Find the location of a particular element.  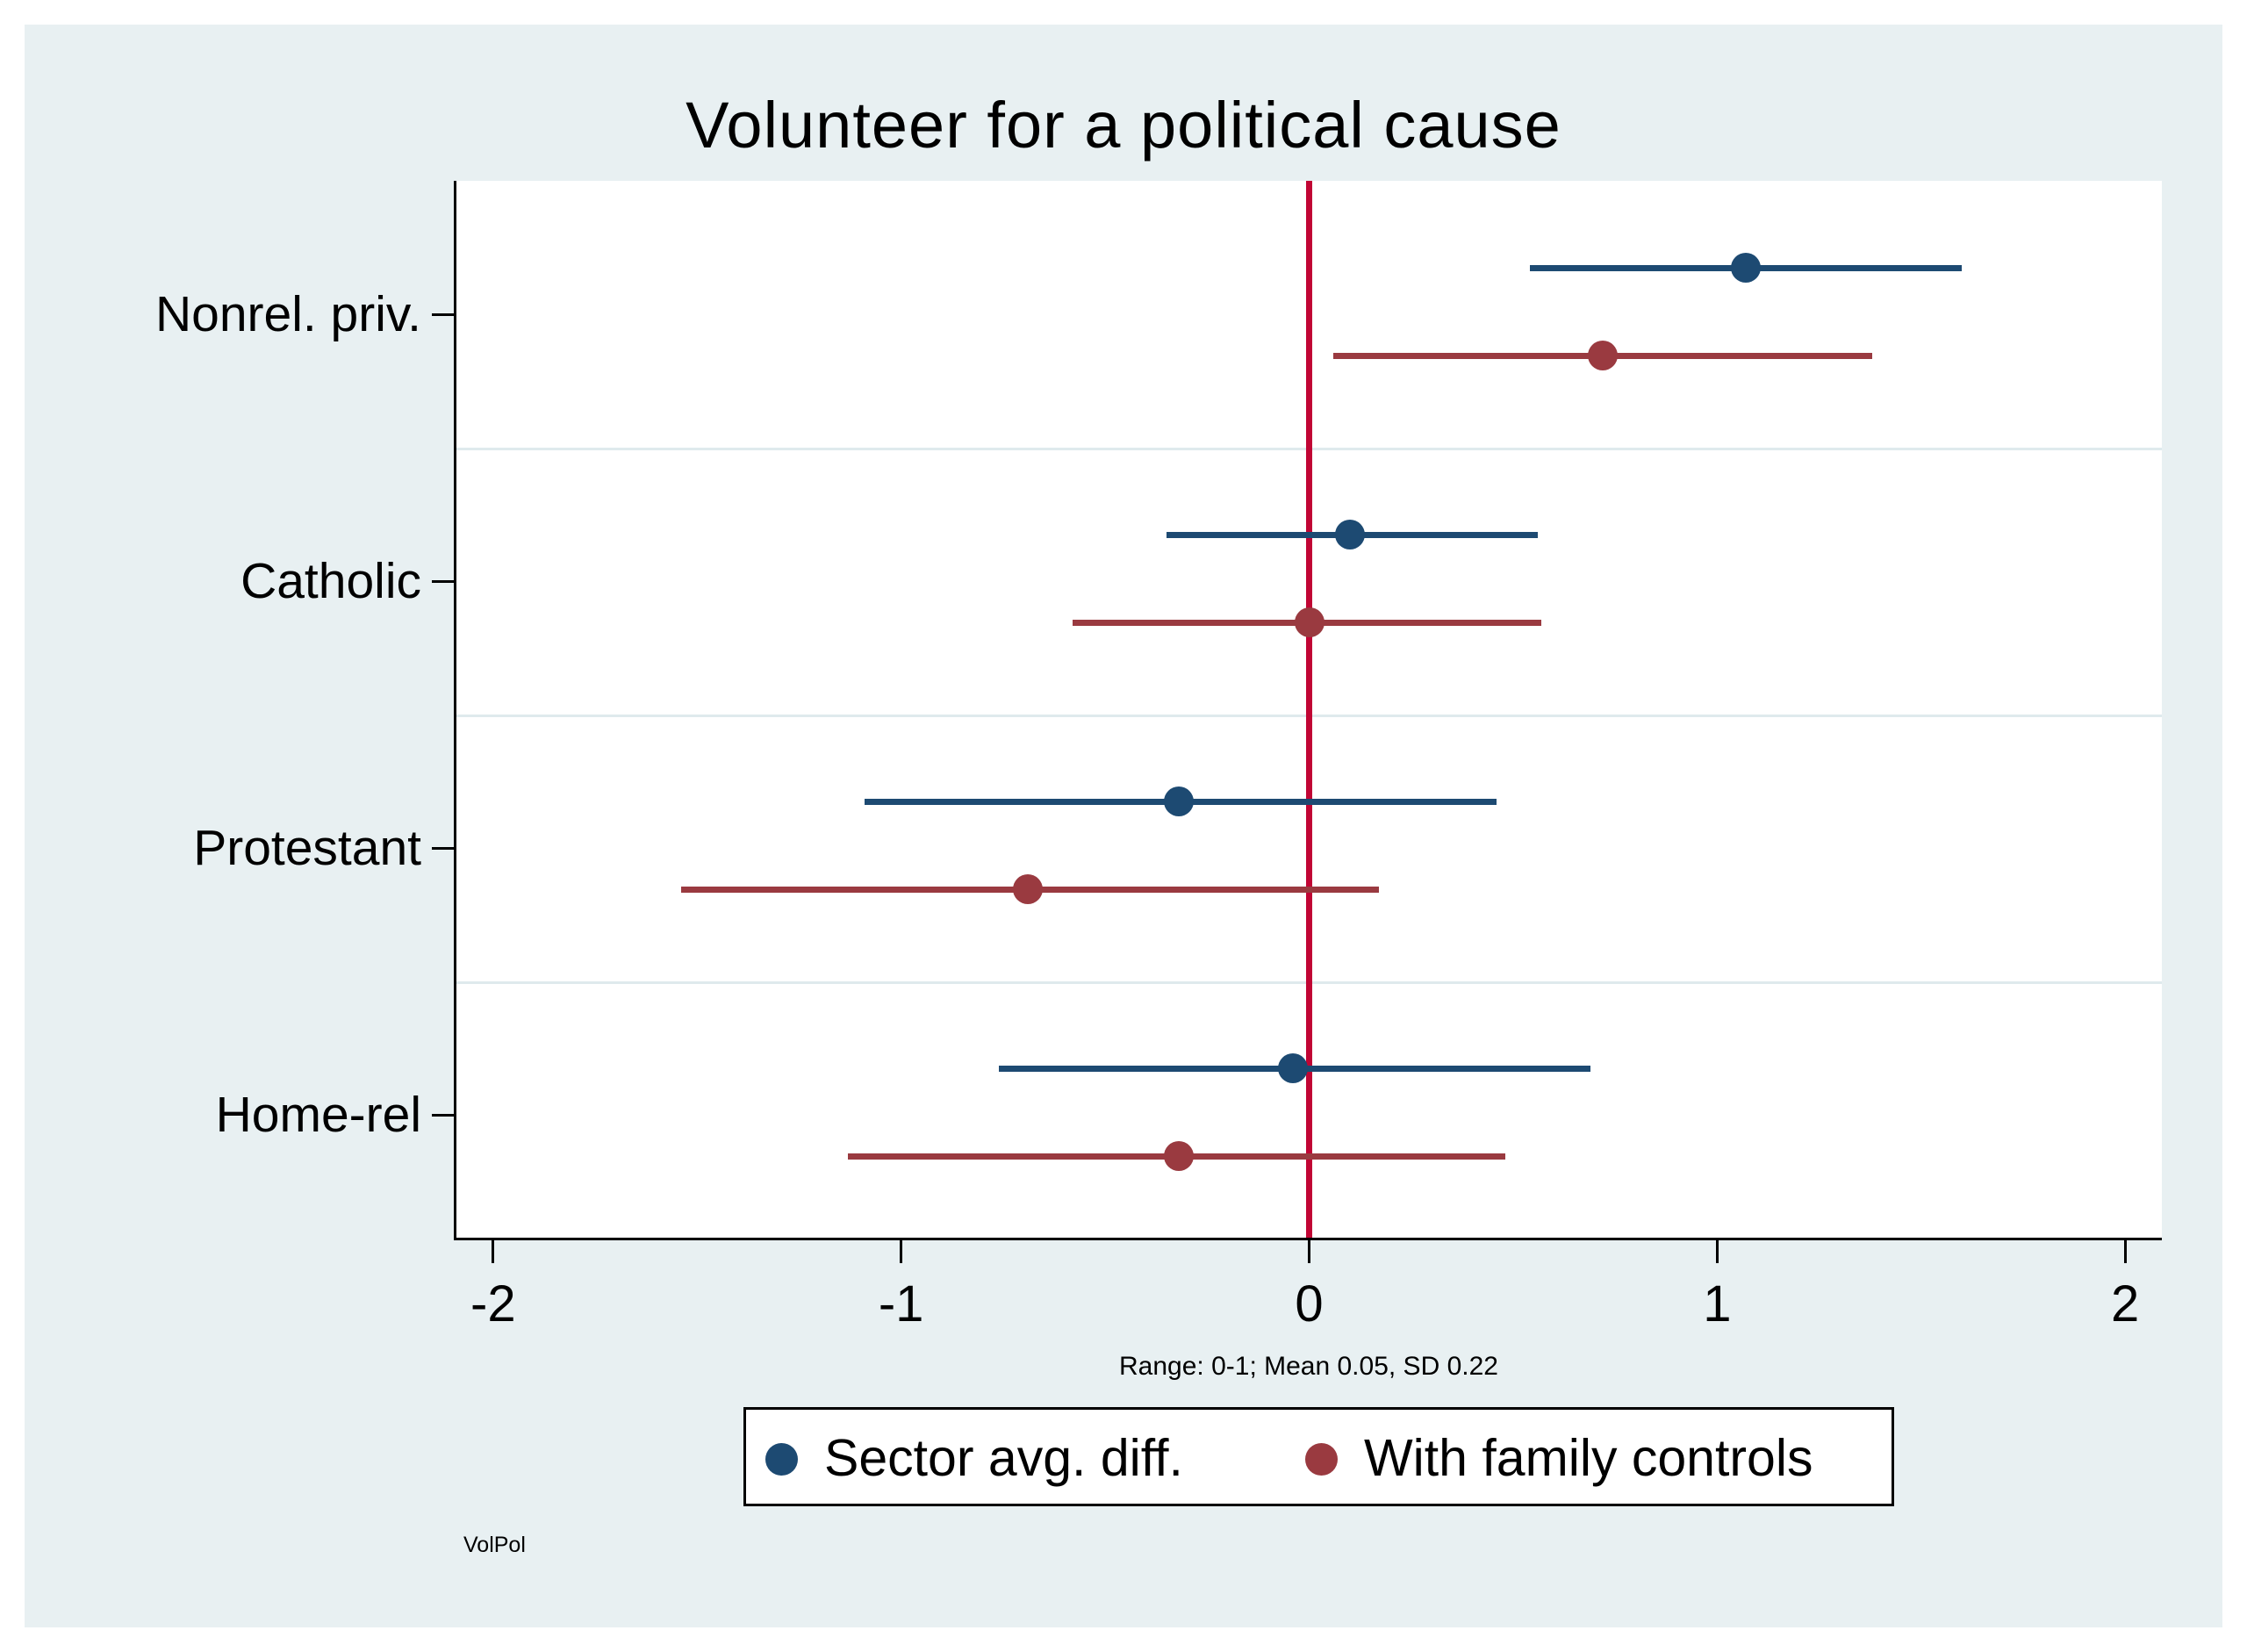

x-axis-tick-label: 1 is located at coordinates (1717, 1303).